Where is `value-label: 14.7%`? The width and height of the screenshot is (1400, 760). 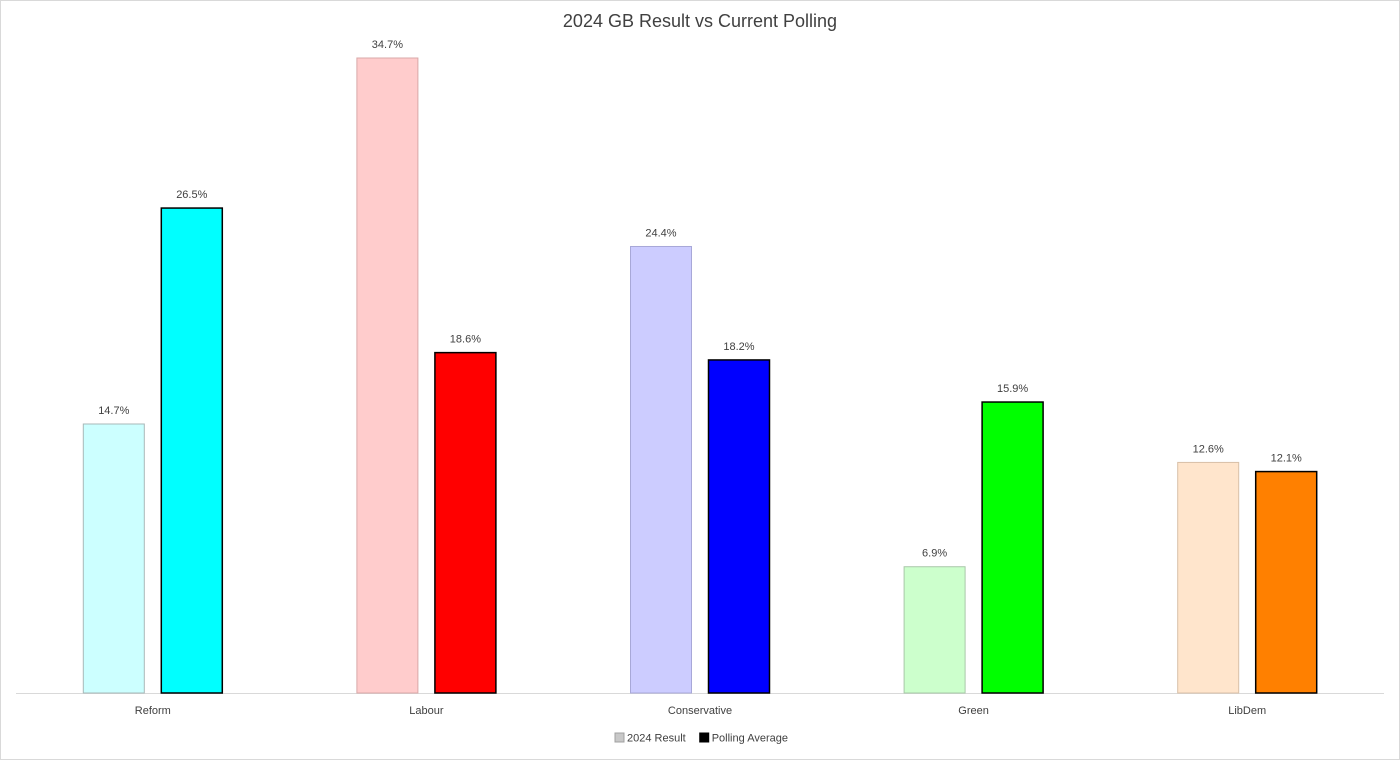
value-label: 14.7% is located at coordinates (113, 411).